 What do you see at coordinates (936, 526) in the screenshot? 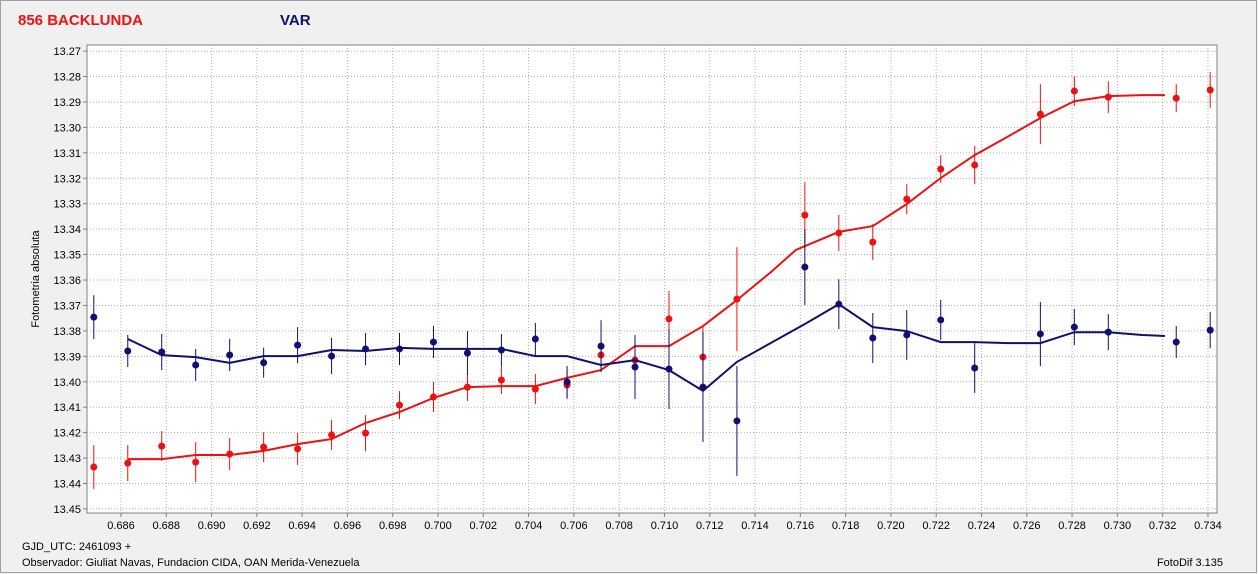
I see `x-tick-label: 0.722` at bounding box center [936, 526].